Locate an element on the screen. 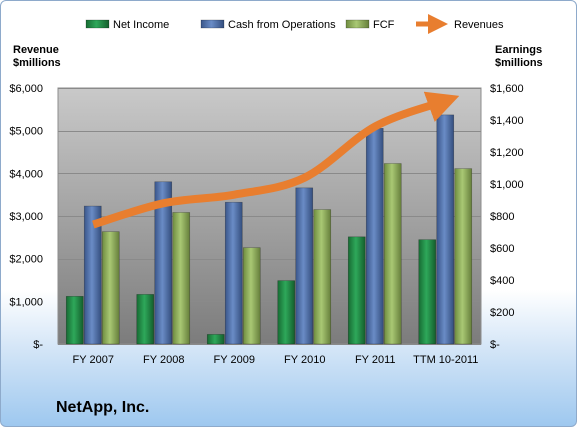 The image size is (577, 427). right-tick-label-4: $800 is located at coordinates (502, 217).